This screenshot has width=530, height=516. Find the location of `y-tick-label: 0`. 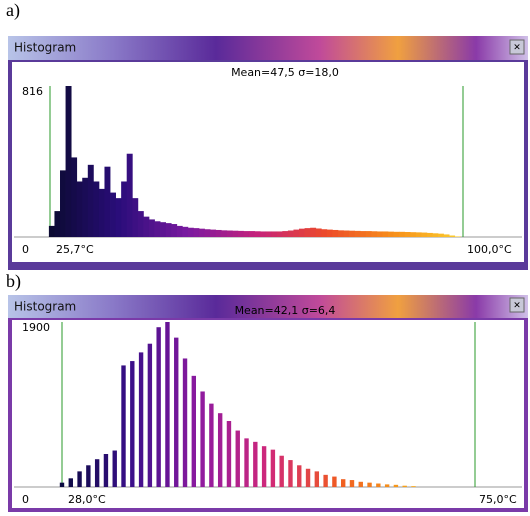

y-tick-label: 0 is located at coordinates (25, 499).